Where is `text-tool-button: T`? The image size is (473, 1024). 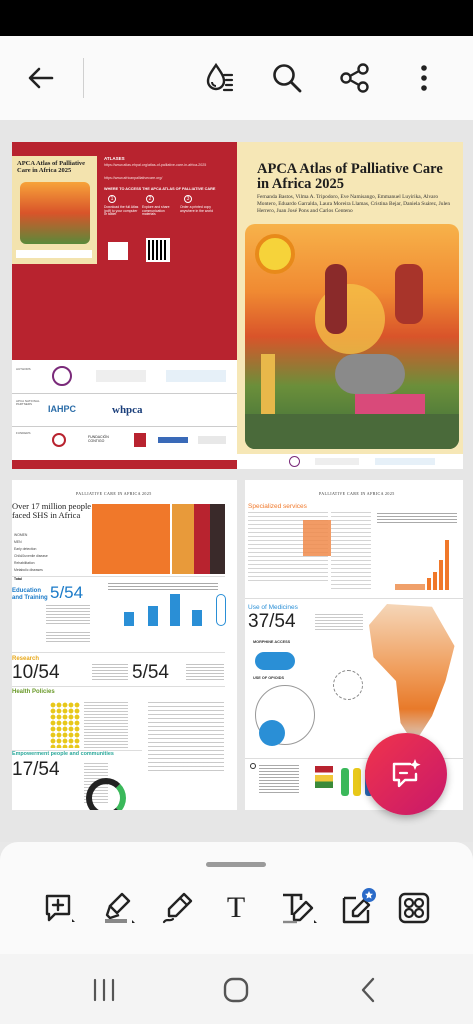
text-tool-button: T is located at coordinates (236, 908).